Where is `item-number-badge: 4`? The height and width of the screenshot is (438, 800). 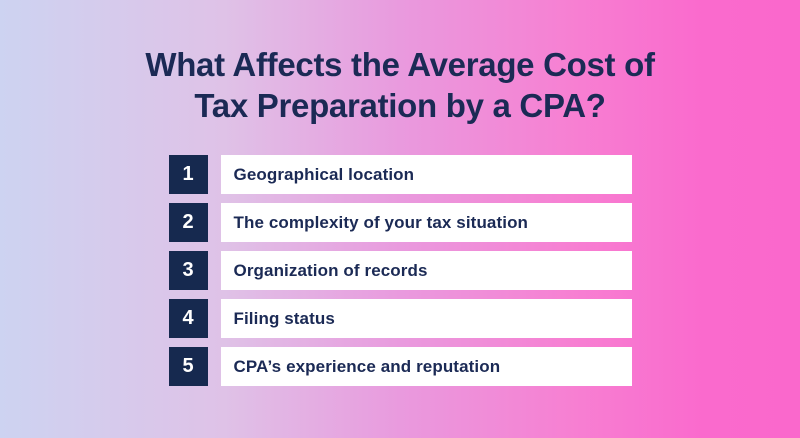 item-number-badge: 4 is located at coordinates (188, 318).